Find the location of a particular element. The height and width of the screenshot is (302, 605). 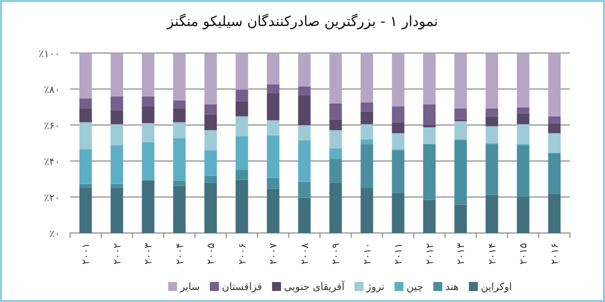

x-tick-label: ۲۰۱۶ is located at coordinates (555, 253).